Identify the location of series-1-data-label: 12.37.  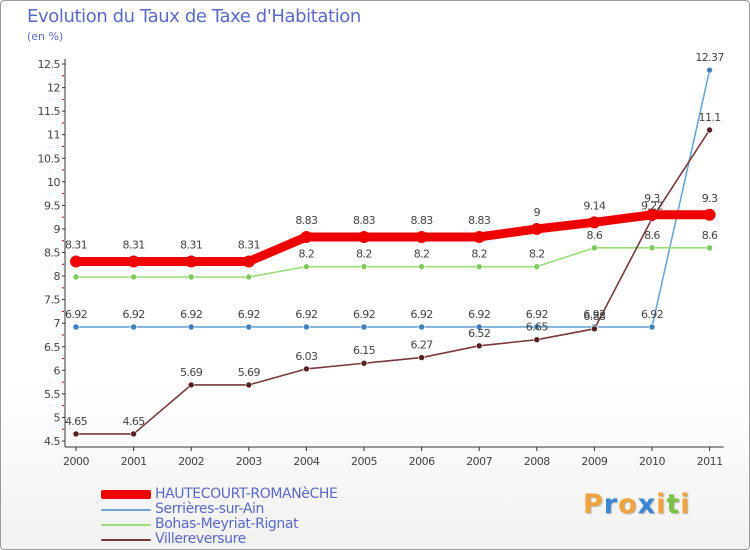
(709, 57).